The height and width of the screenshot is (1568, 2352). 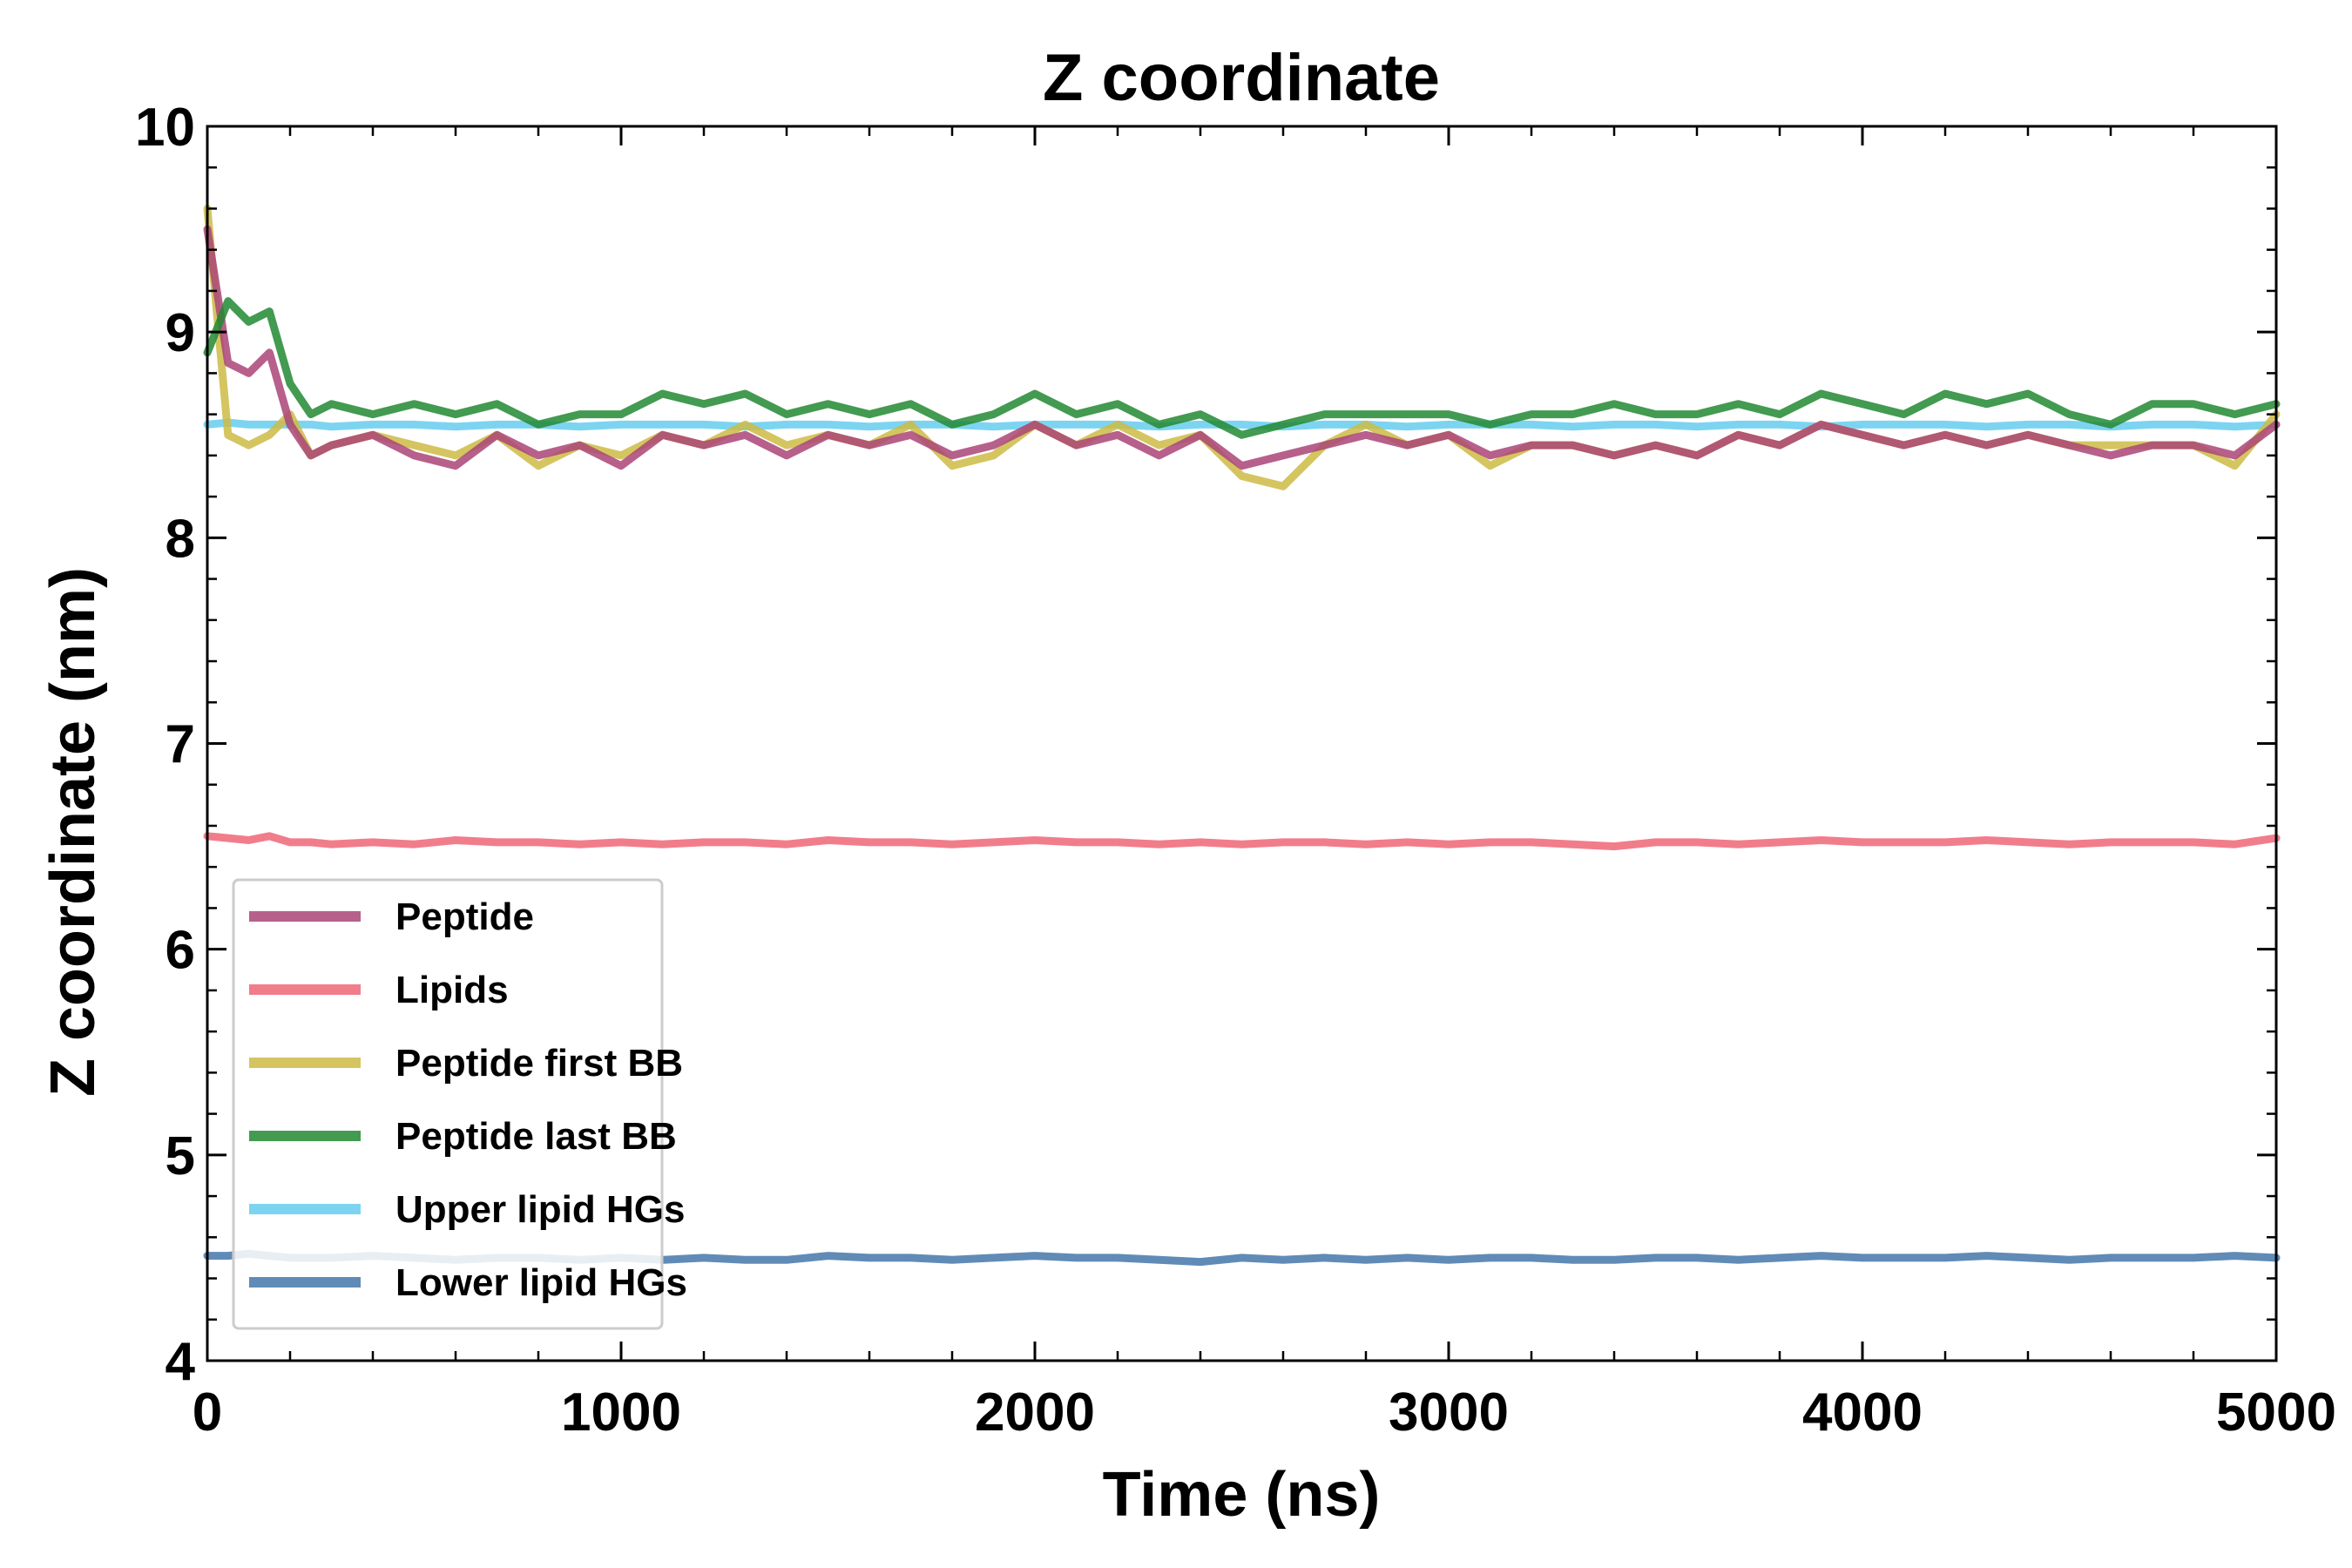 What do you see at coordinates (181, 1362) in the screenshot?
I see `y-tick-label: 4` at bounding box center [181, 1362].